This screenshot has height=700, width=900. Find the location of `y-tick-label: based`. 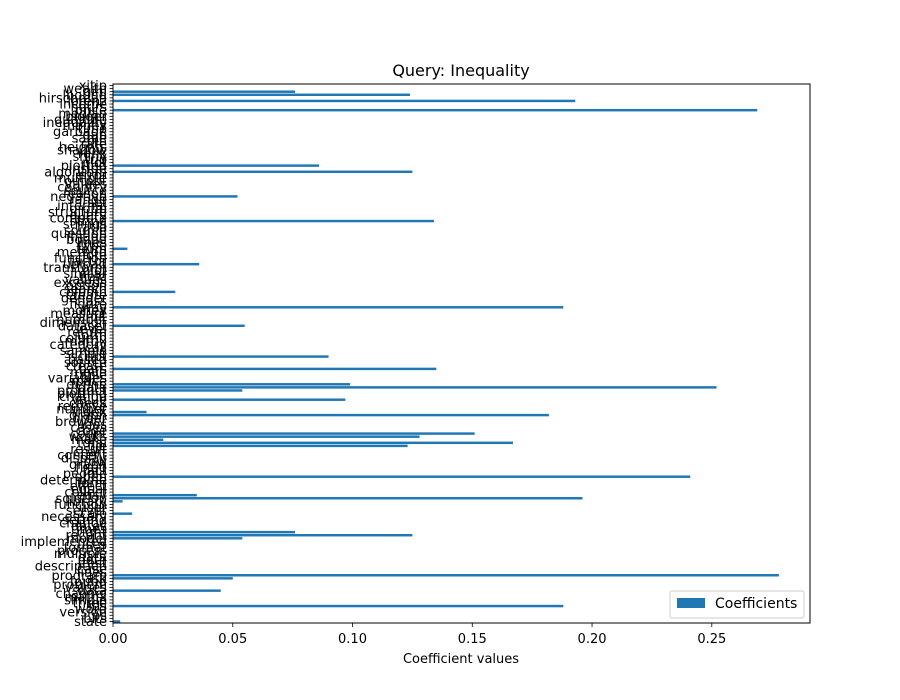

y-tick-label: based is located at coordinates (87, 360).